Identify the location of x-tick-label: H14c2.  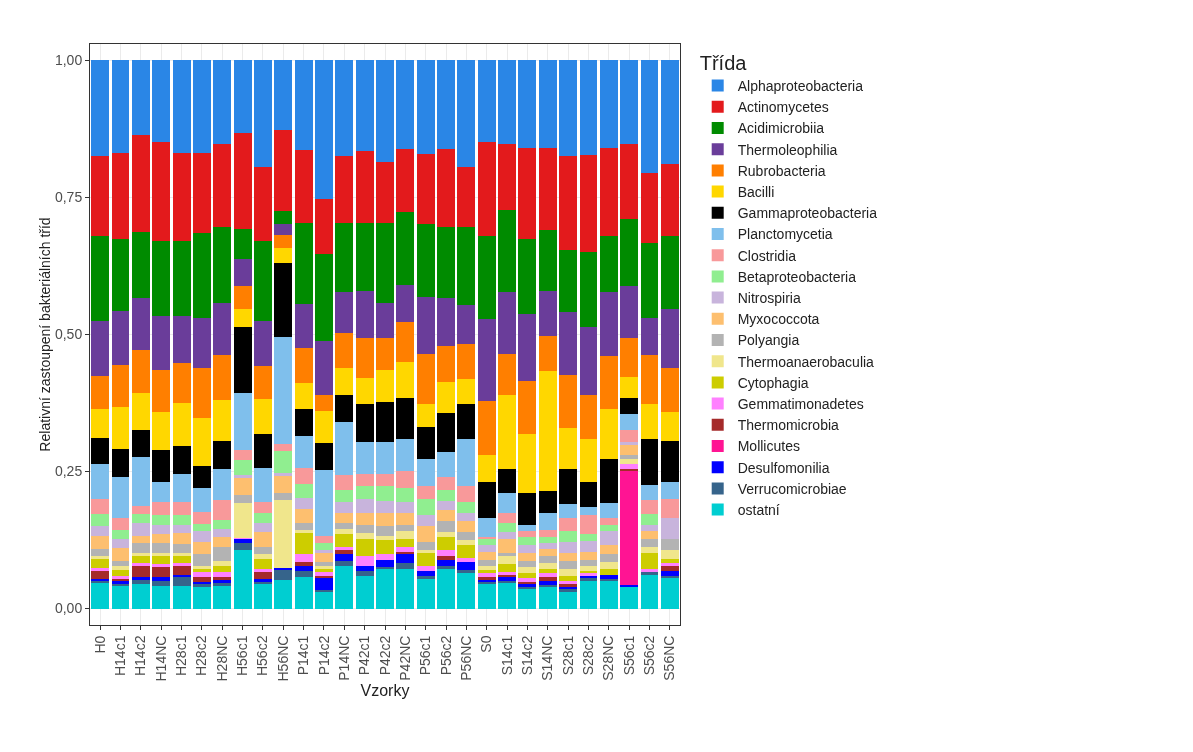
(140, 656).